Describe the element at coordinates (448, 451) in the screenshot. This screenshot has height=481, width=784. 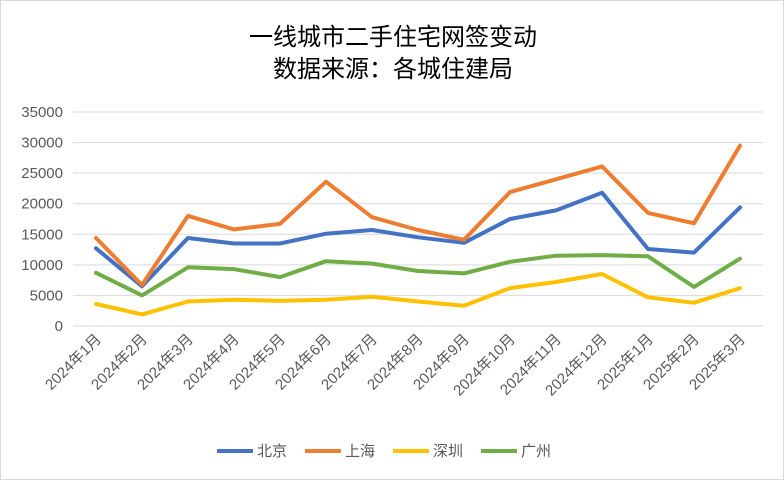
I see `legend-label-2: 深圳` at that location.